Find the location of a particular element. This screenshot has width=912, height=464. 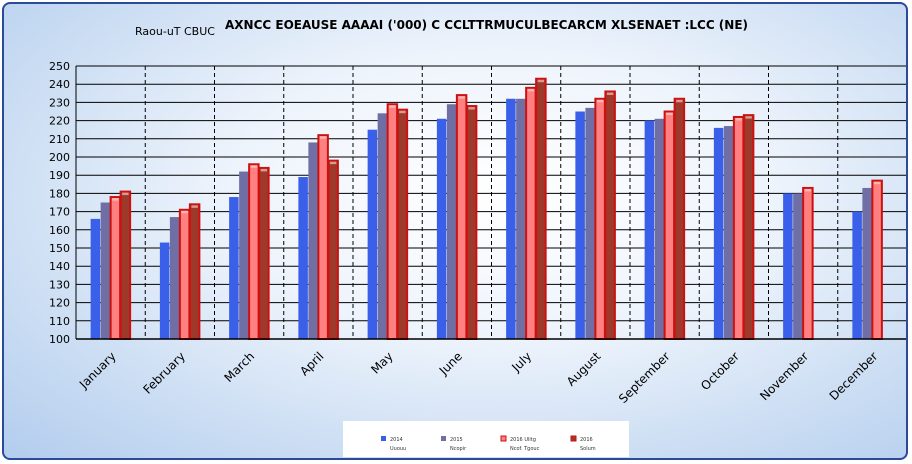

x-tick-label: September is located at coordinates (644, 377).